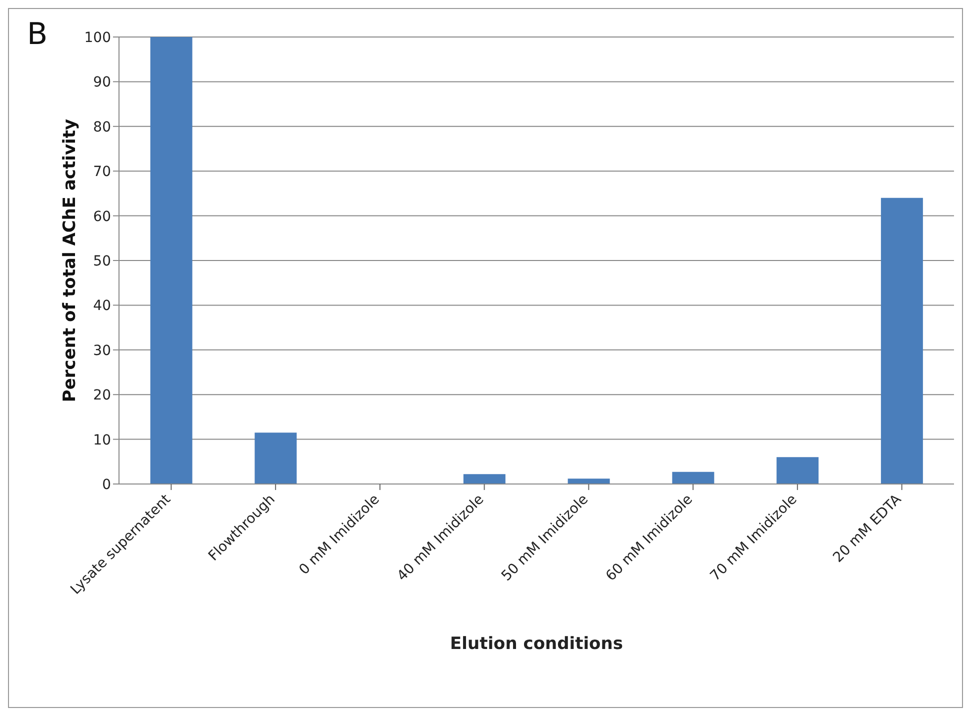  Describe the element at coordinates (37, 34) in the screenshot. I see `chart-title: B` at that location.